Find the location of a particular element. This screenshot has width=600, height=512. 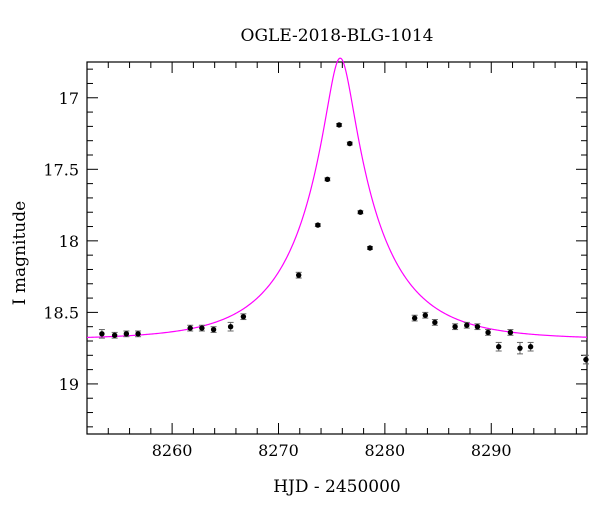

y-tick-label: 17.5 is located at coordinates (61, 169).